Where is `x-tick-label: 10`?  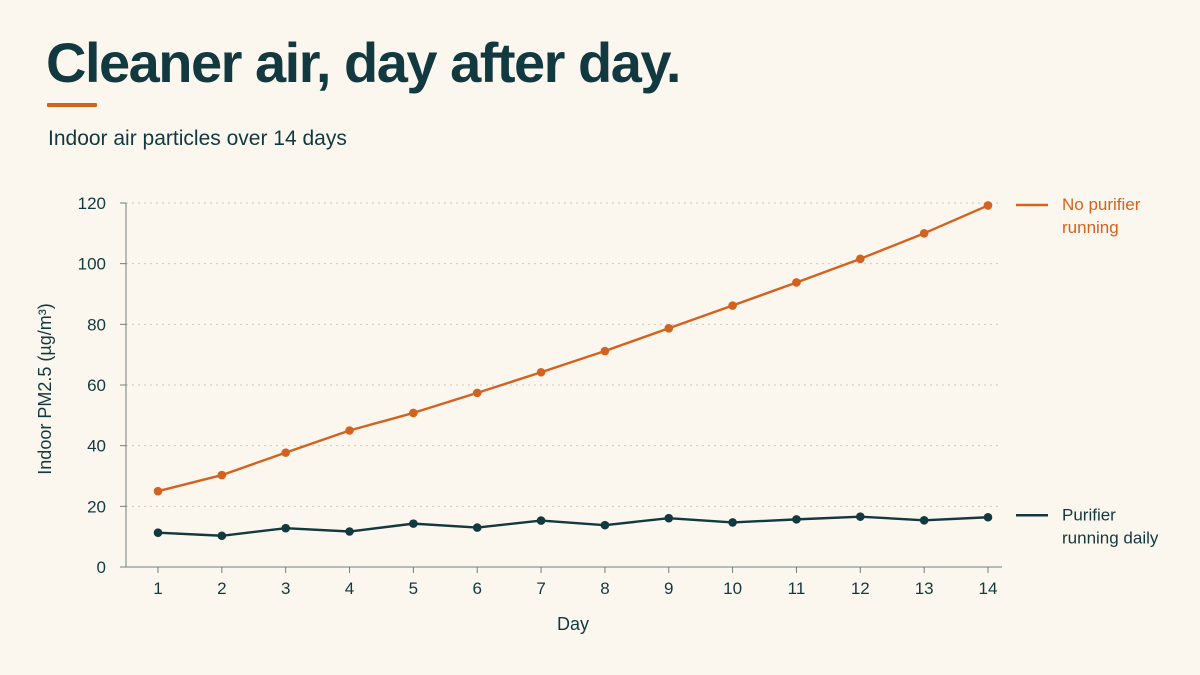
x-tick-label: 10 is located at coordinates (732, 588).